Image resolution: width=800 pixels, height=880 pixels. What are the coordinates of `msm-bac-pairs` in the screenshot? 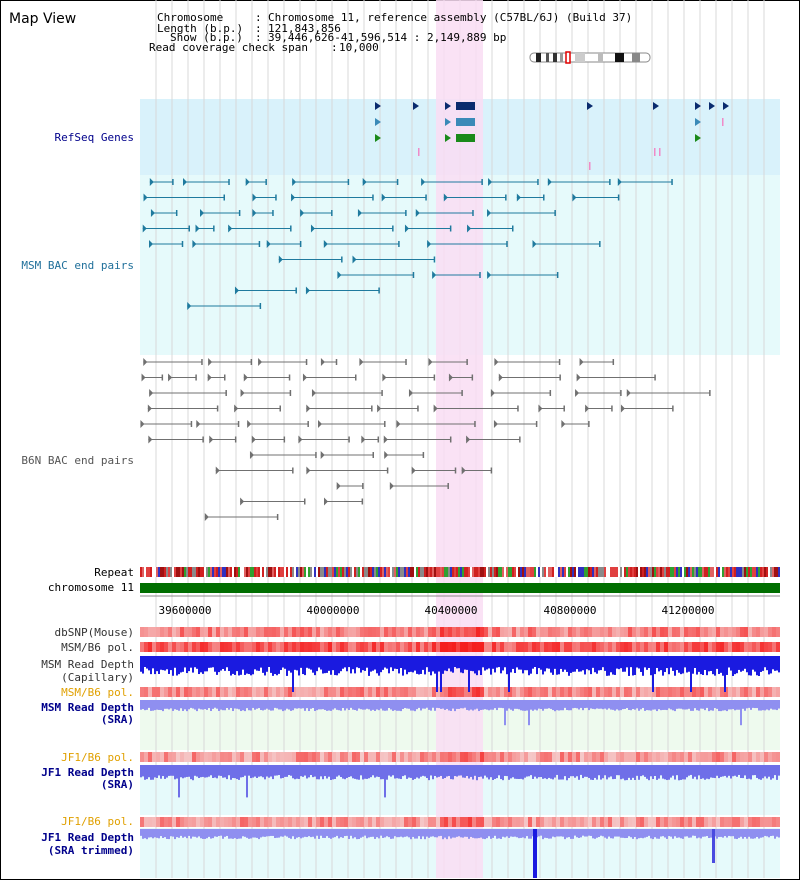 It's located at (407, 244).